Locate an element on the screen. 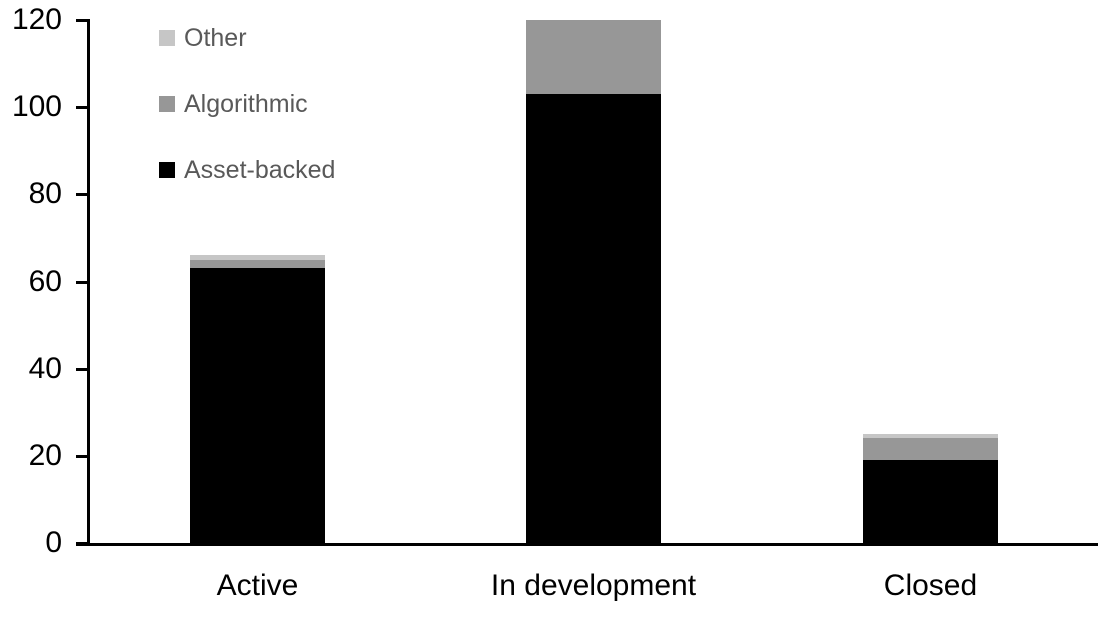 Image resolution: width=1102 pixels, height=618 pixels. y-tick-label: 40 is located at coordinates (45, 368).